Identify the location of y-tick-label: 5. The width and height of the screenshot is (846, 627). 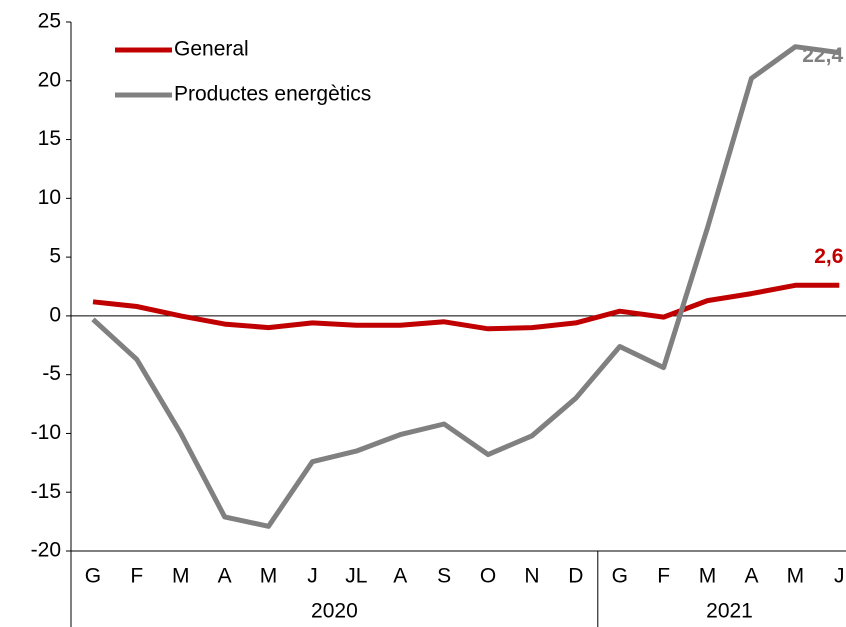
(55, 256).